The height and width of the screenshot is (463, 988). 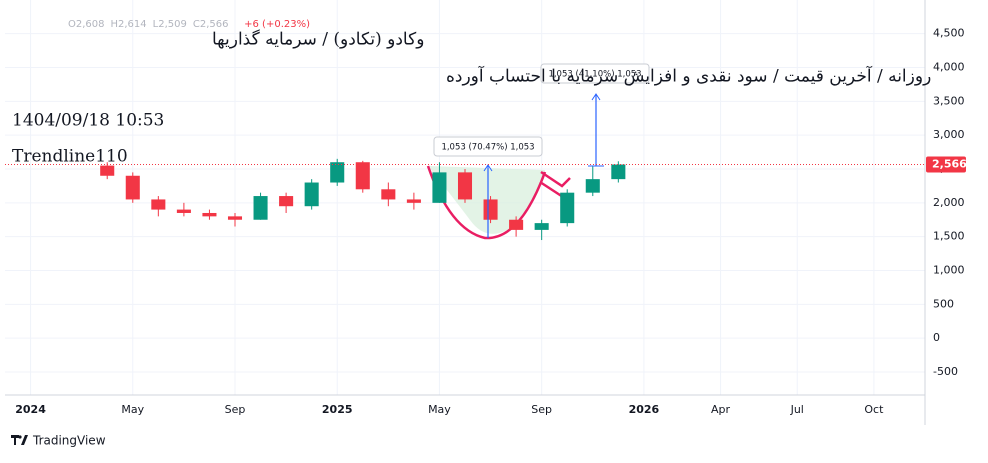 What do you see at coordinates (936, 337) in the screenshot?
I see `y-tick-label: 0` at bounding box center [936, 337].